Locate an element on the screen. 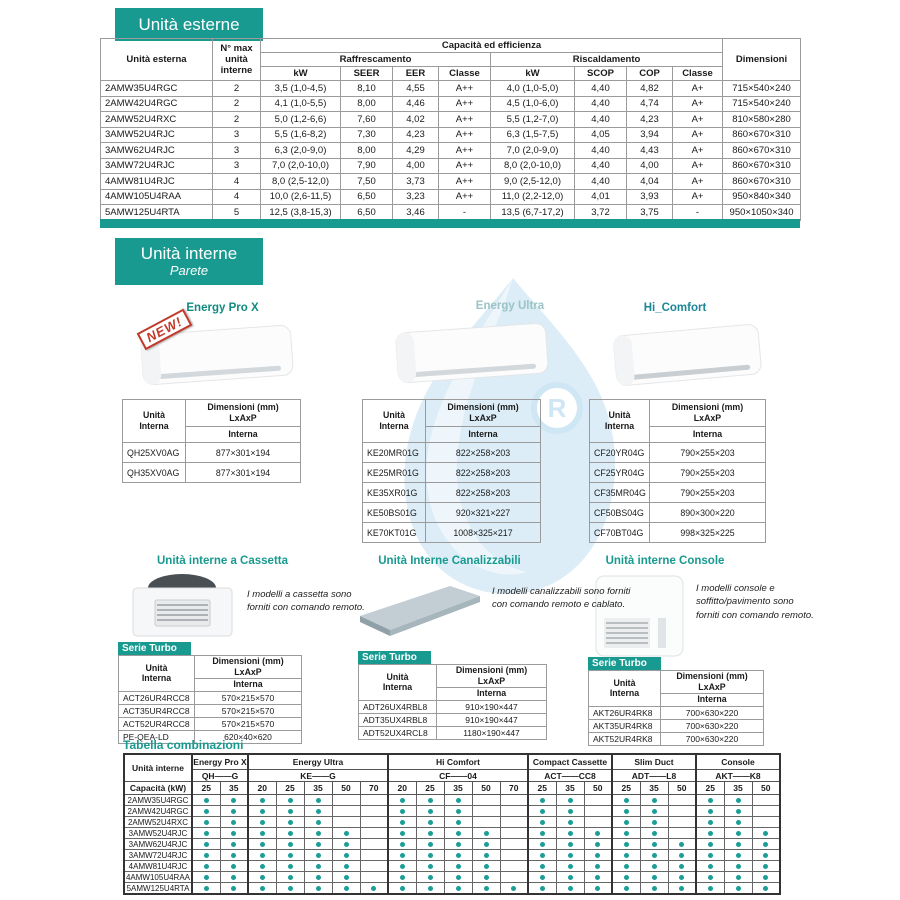 The height and width of the screenshot is (900, 900). value-cell: 860×670×310 is located at coordinates (762, 165).